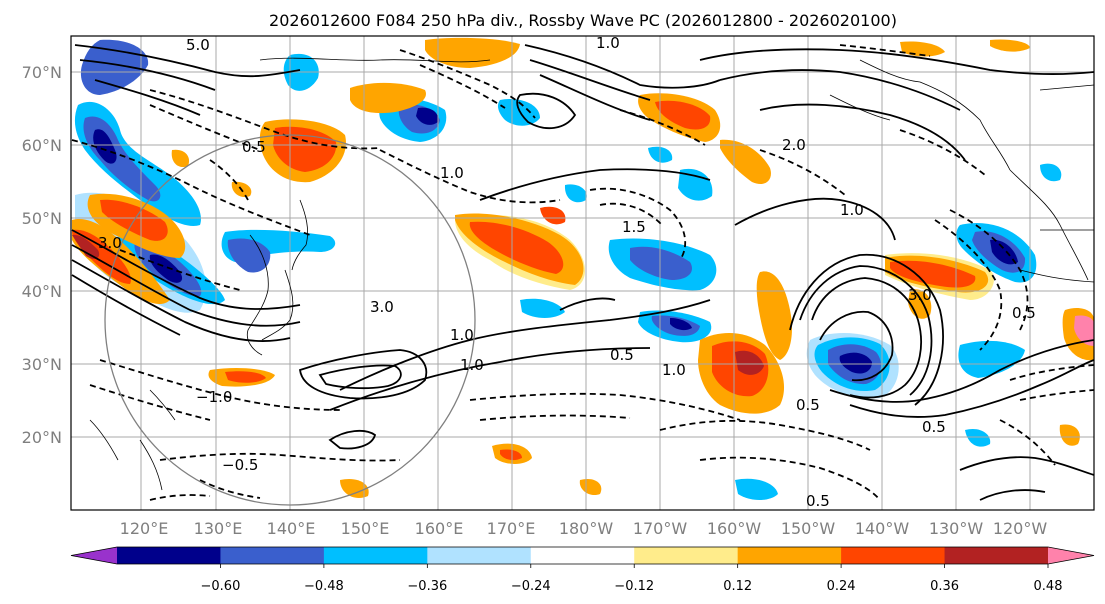  I want to click on lon-label: 150°W, so click(808, 528).